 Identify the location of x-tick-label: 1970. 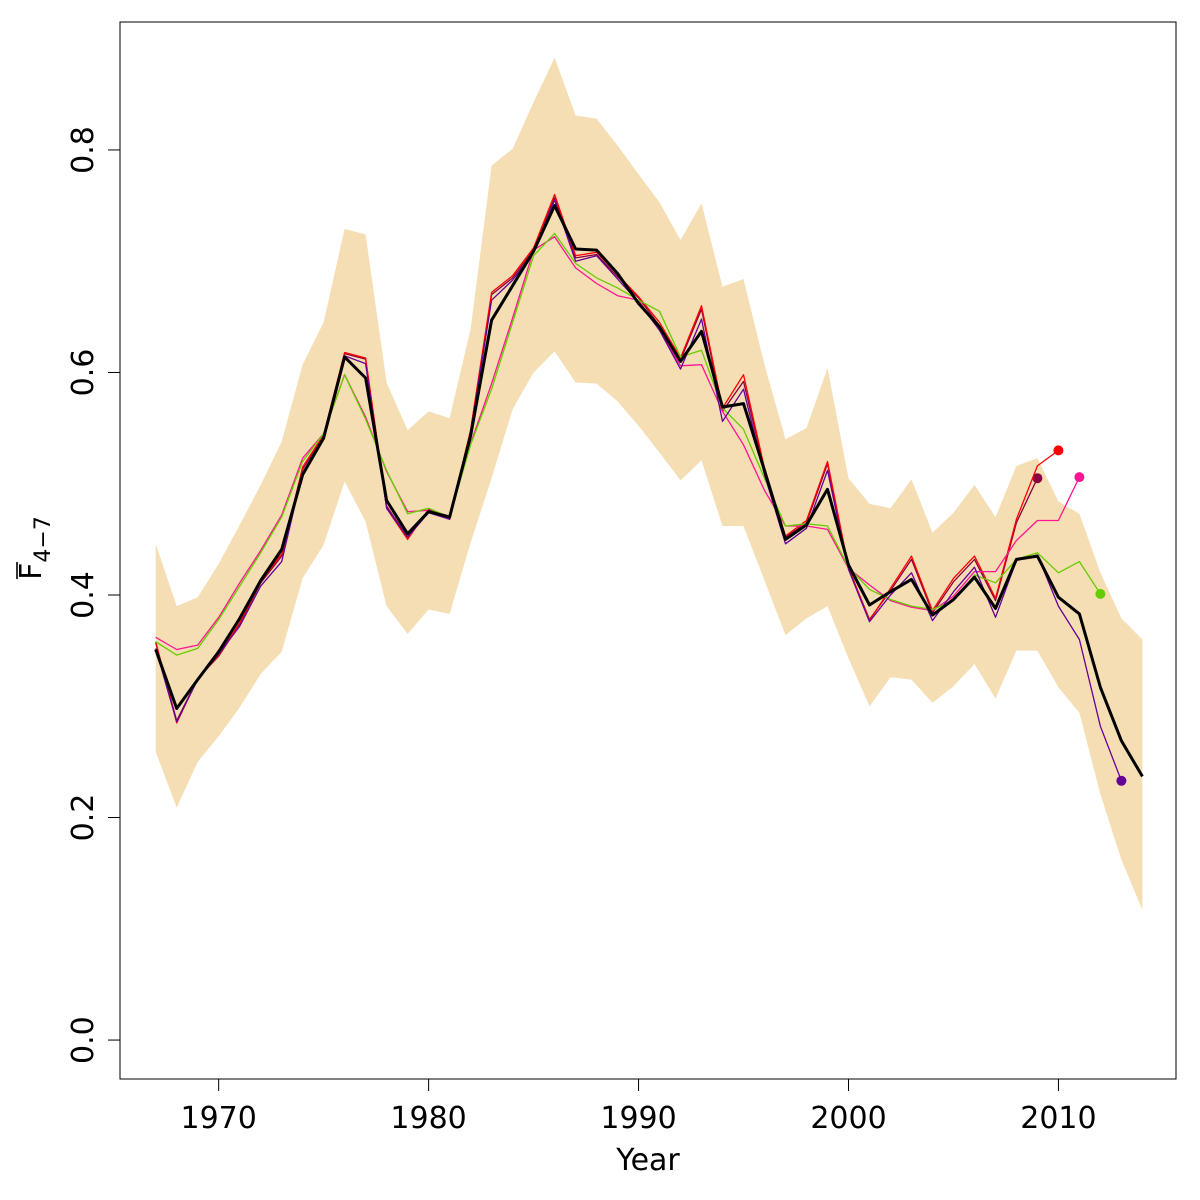
(218, 1118).